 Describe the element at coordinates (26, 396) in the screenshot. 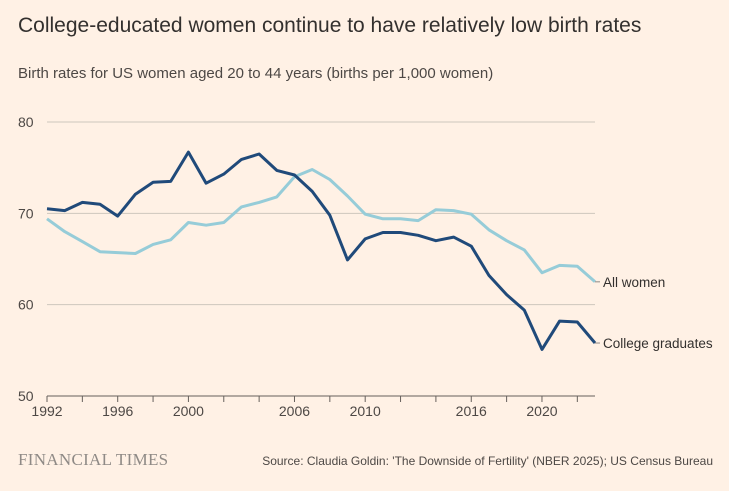

I see `y-tick-label: 50` at that location.